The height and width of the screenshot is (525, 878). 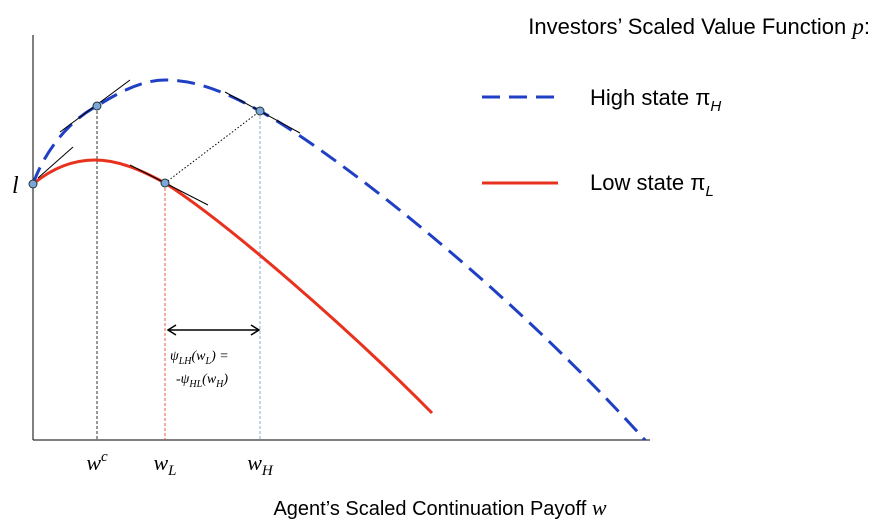 What do you see at coordinates (687, 26) in the screenshot?
I see `title-text: Investors’ Scaled Value Function` at bounding box center [687, 26].